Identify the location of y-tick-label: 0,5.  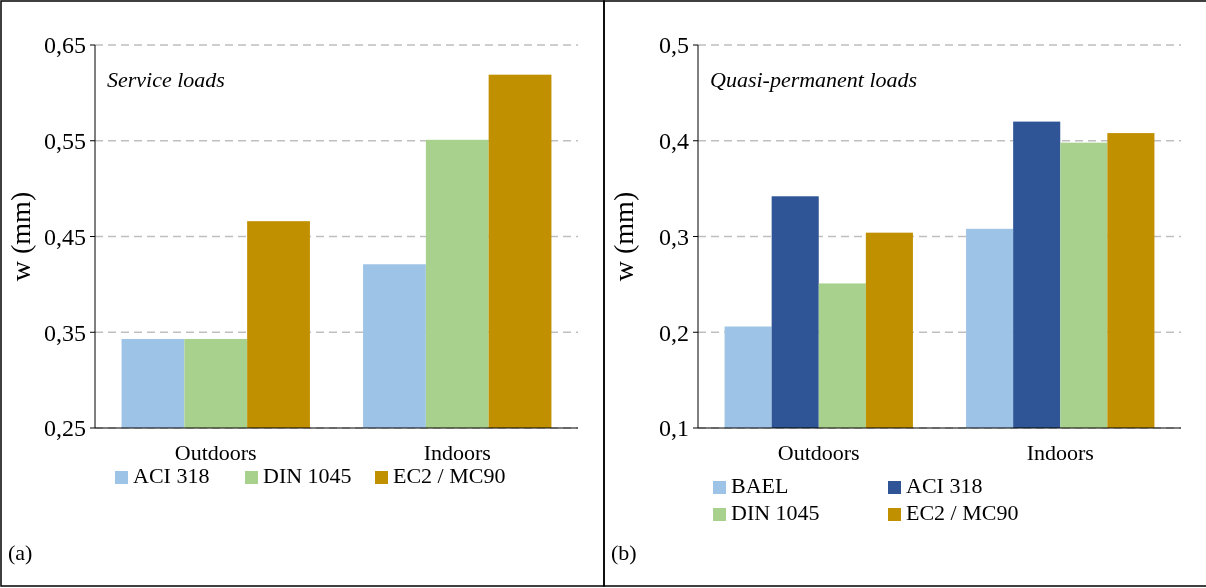
(674, 45).